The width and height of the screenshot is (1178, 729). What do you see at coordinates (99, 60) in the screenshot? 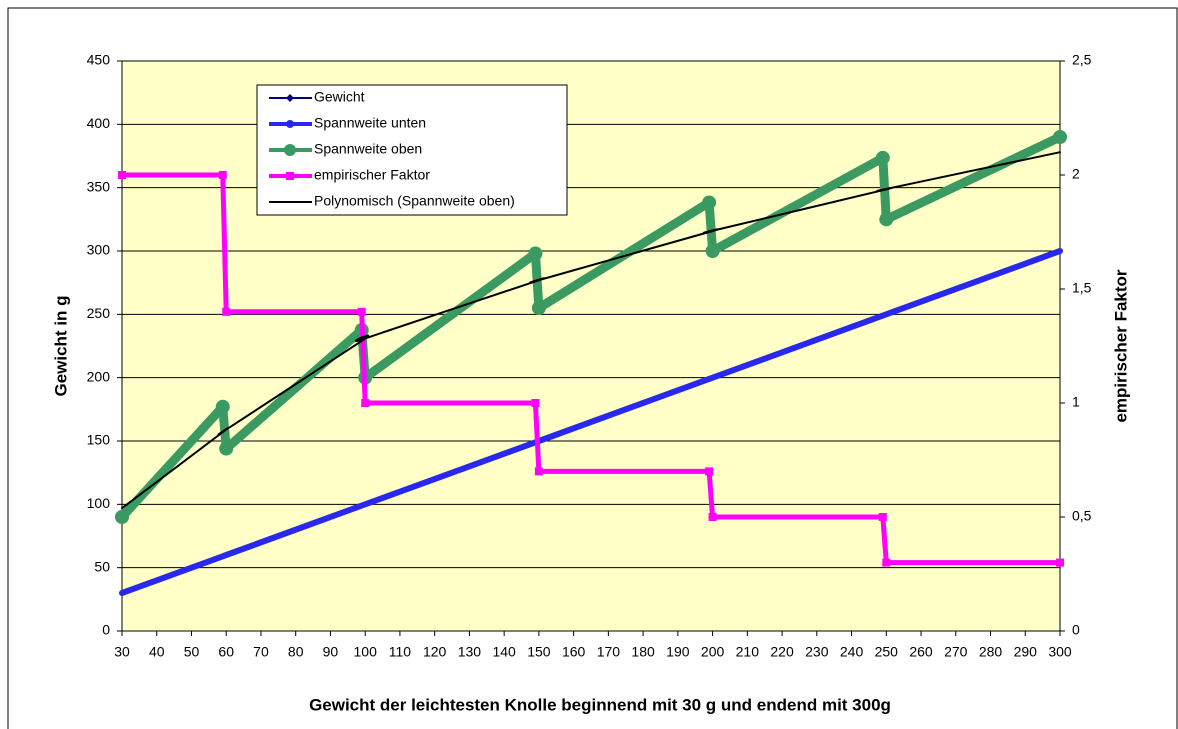
I see `y-tick-label: 450` at bounding box center [99, 60].